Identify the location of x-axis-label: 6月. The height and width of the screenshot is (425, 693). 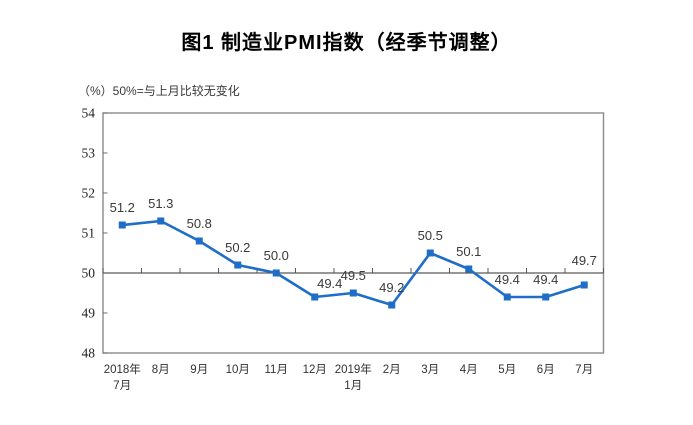
(546, 370).